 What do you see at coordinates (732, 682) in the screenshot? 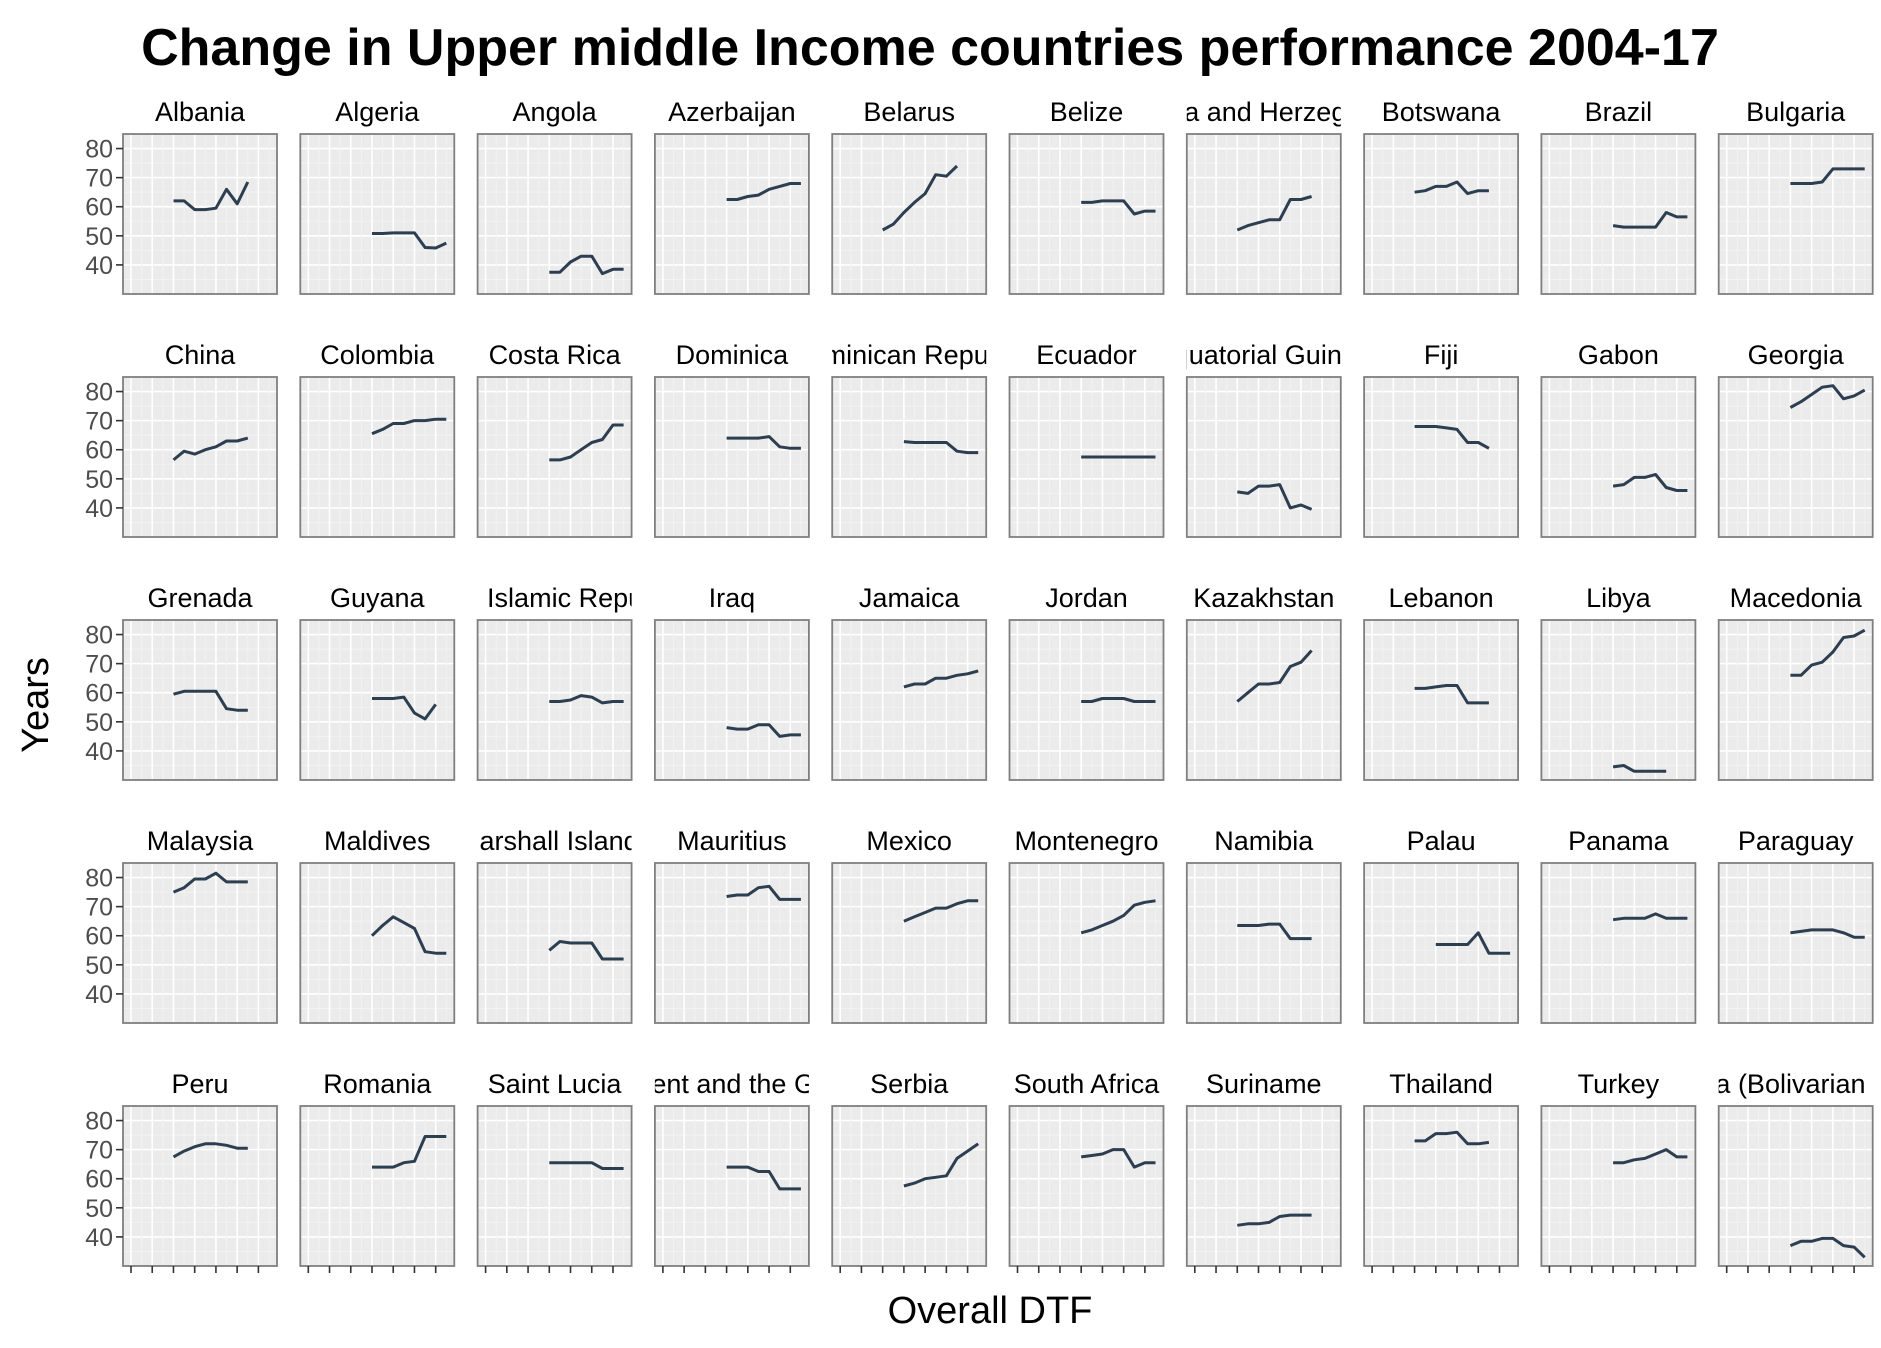
I see `facet-panel: Iraq` at bounding box center [732, 682].